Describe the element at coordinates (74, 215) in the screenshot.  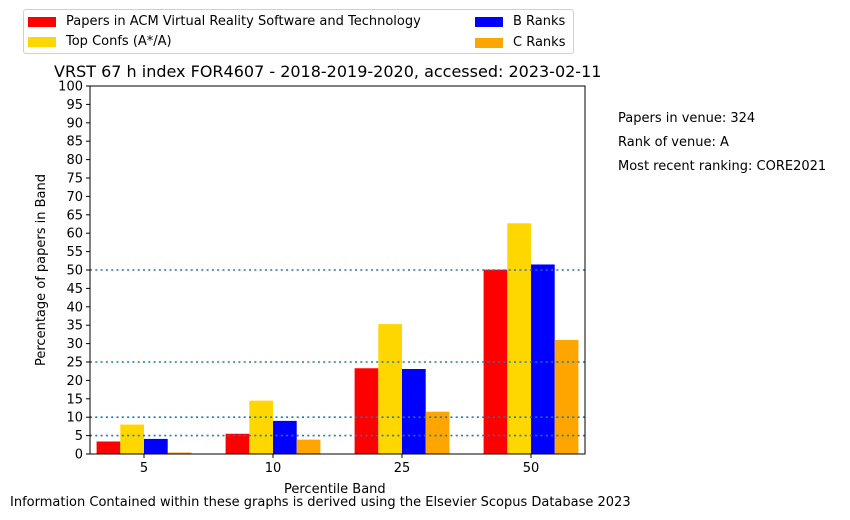
I see `y-tick-label-65: 65` at that location.